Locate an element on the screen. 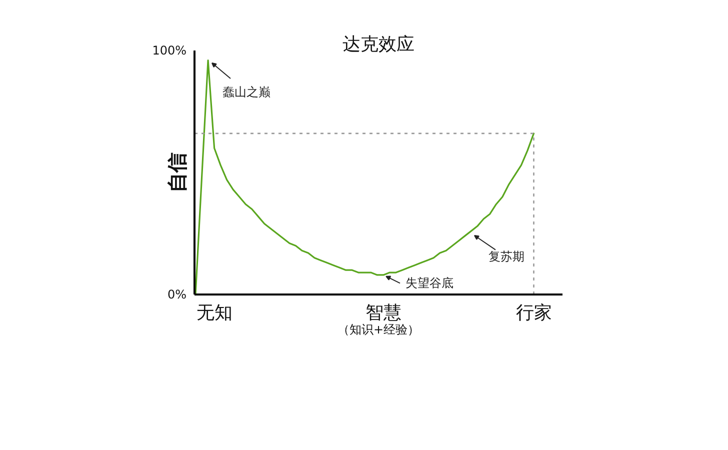 This screenshot has height=450, width=728. y-tick-label: 0% is located at coordinates (177, 295).